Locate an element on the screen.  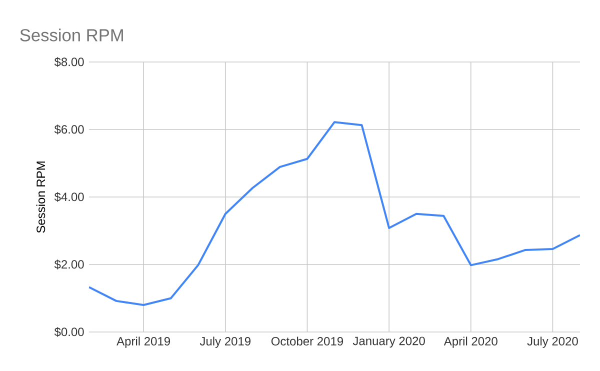
y-tick-label: $8.00 is located at coordinates (69, 62).